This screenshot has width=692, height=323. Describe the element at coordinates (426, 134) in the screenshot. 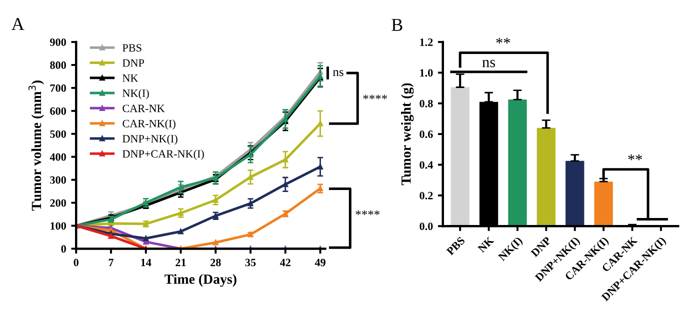

I see `y-tick-label: 0.6` at that location.